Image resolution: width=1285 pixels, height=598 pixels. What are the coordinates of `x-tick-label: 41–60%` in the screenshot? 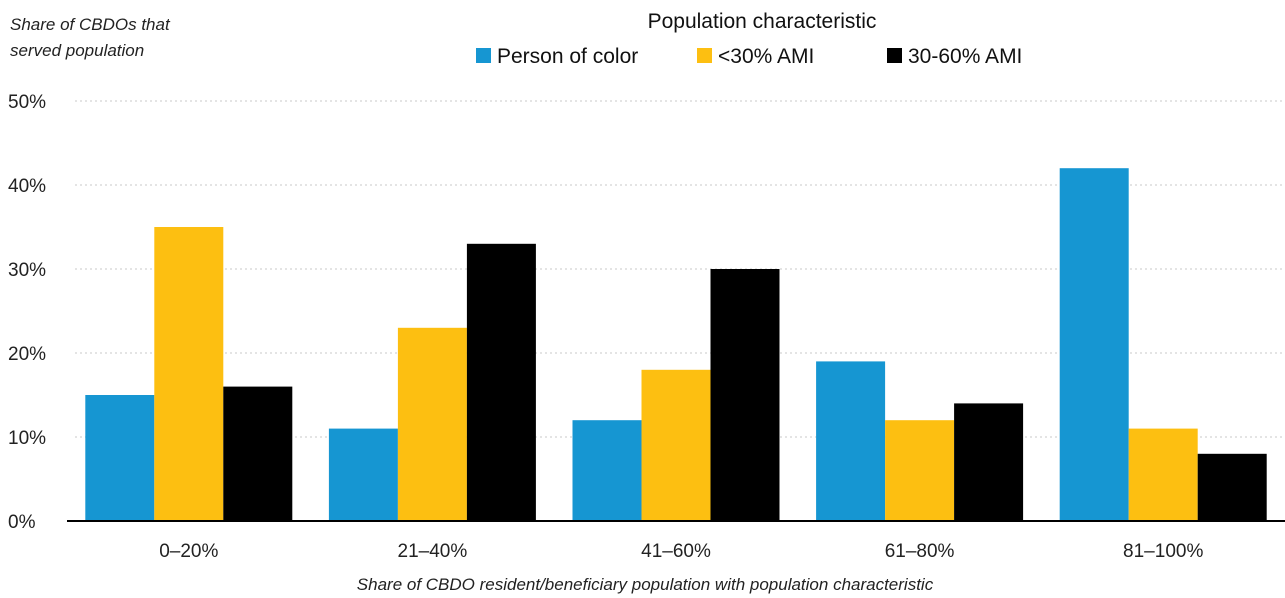 It's located at (676, 551).